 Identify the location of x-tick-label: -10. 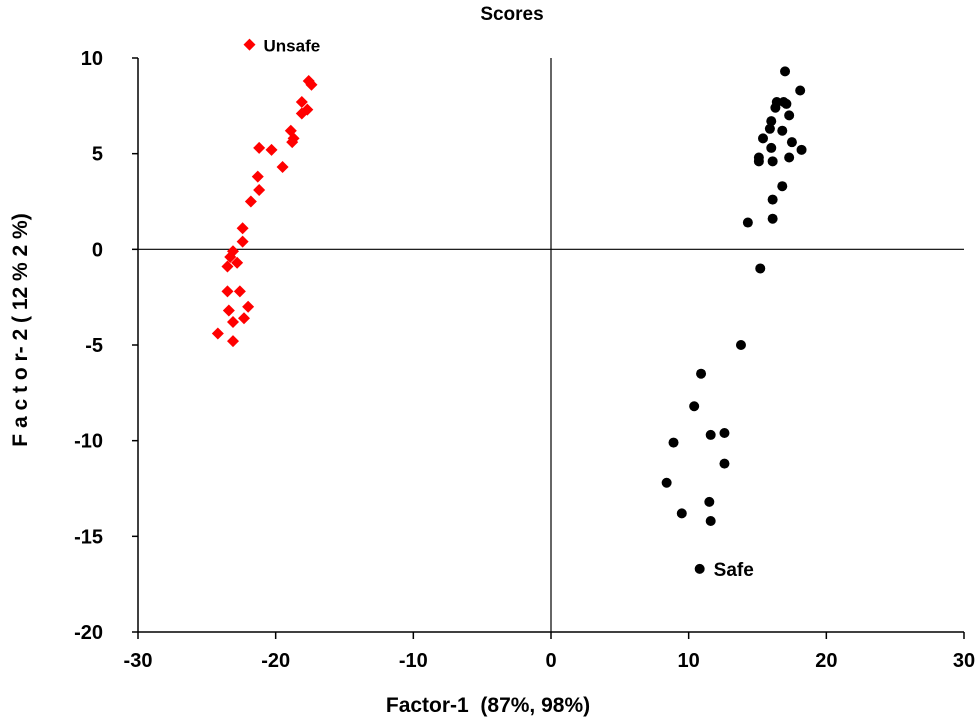
(413, 661).